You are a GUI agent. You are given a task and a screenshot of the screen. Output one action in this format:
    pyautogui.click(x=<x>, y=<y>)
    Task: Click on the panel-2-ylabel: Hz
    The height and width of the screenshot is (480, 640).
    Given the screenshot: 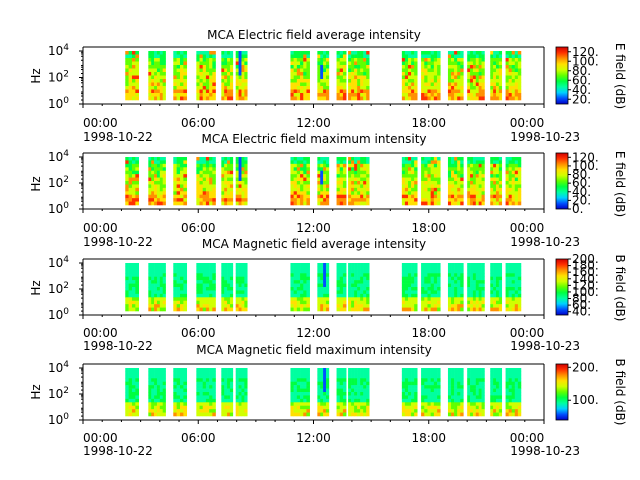 What is the action you would take?
    pyautogui.click(x=36, y=183)
    